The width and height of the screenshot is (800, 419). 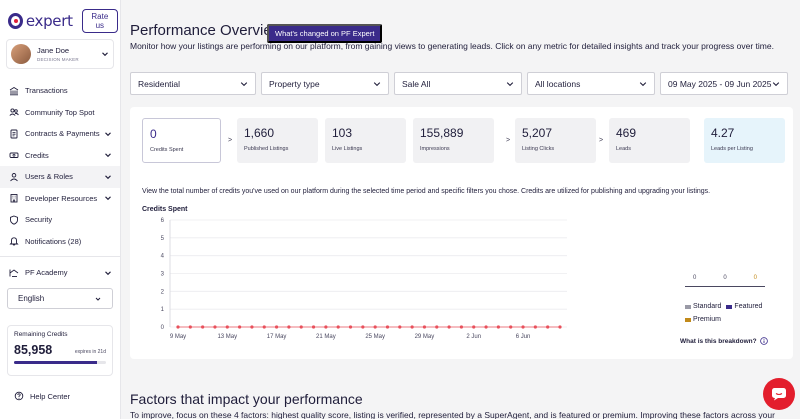 I want to click on help-center-link: Help Center, so click(x=42, y=396).